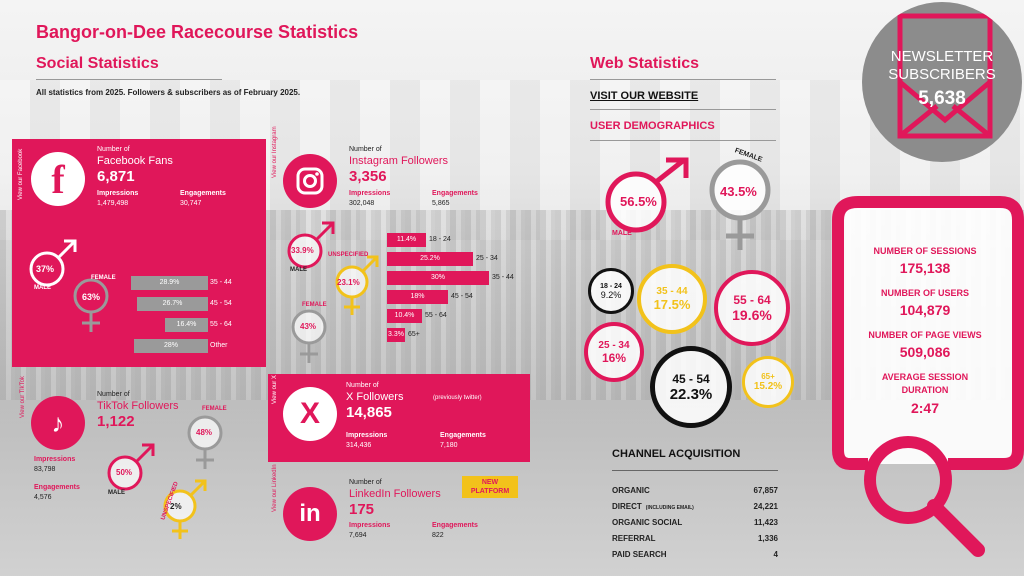 The height and width of the screenshot is (576, 1024). Describe the element at coordinates (945, 76) in the screenshot. I see `envelope-icon` at that location.